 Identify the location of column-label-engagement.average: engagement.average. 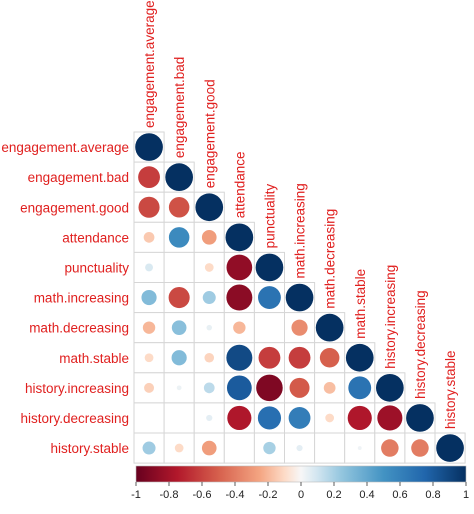
(149, 64).